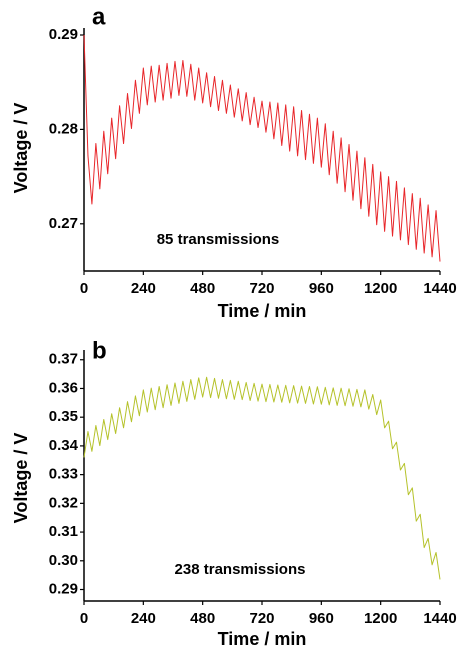 The image size is (469, 656). I want to click on panel-label: b, so click(99, 350).